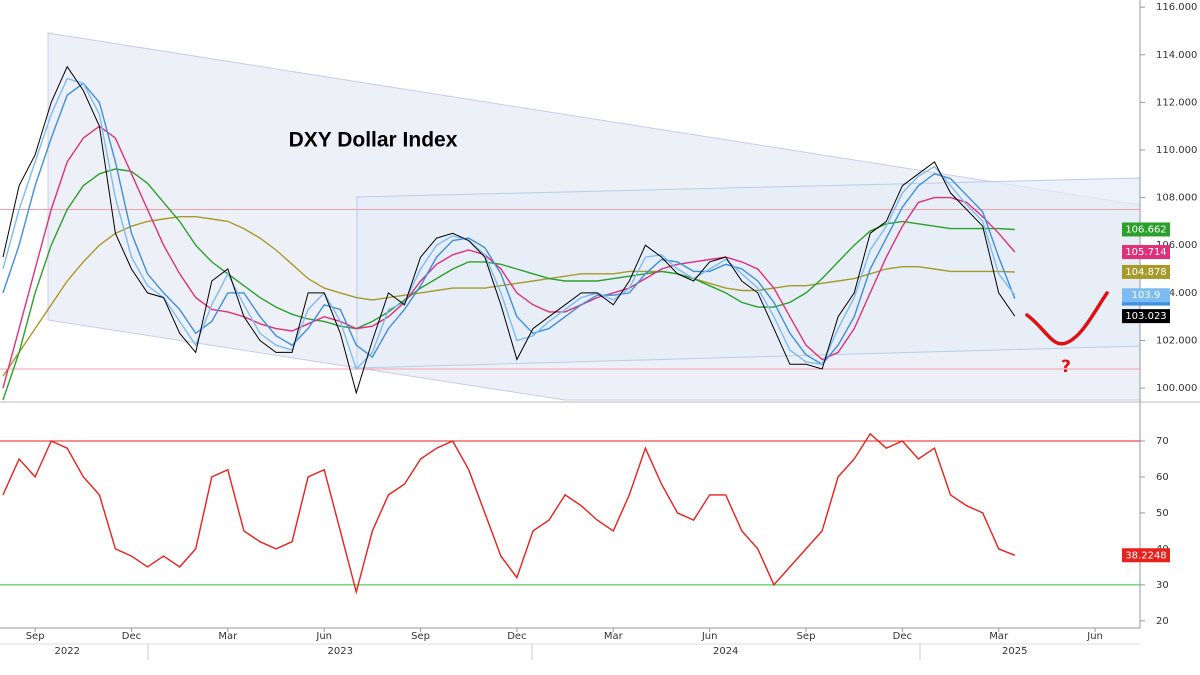 This screenshot has height=675, width=1200. Describe the element at coordinates (1176, 150) in the screenshot. I see `y-tick-label: 110.000` at that location.